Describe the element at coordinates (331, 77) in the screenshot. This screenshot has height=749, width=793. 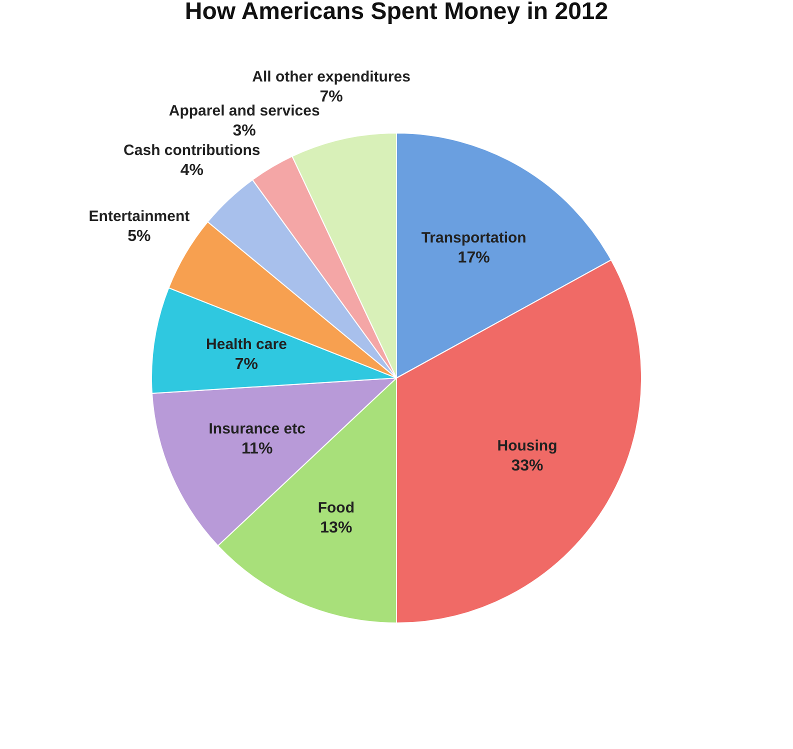
I see `slice-label: All other expenditures` at that location.